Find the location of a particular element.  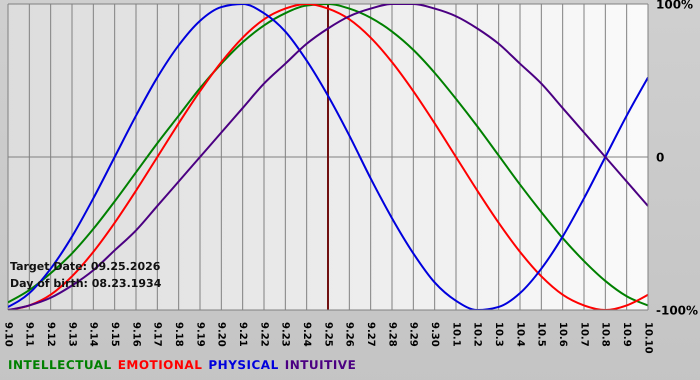

x-tick-label: 10.6 is located at coordinates (562, 334).